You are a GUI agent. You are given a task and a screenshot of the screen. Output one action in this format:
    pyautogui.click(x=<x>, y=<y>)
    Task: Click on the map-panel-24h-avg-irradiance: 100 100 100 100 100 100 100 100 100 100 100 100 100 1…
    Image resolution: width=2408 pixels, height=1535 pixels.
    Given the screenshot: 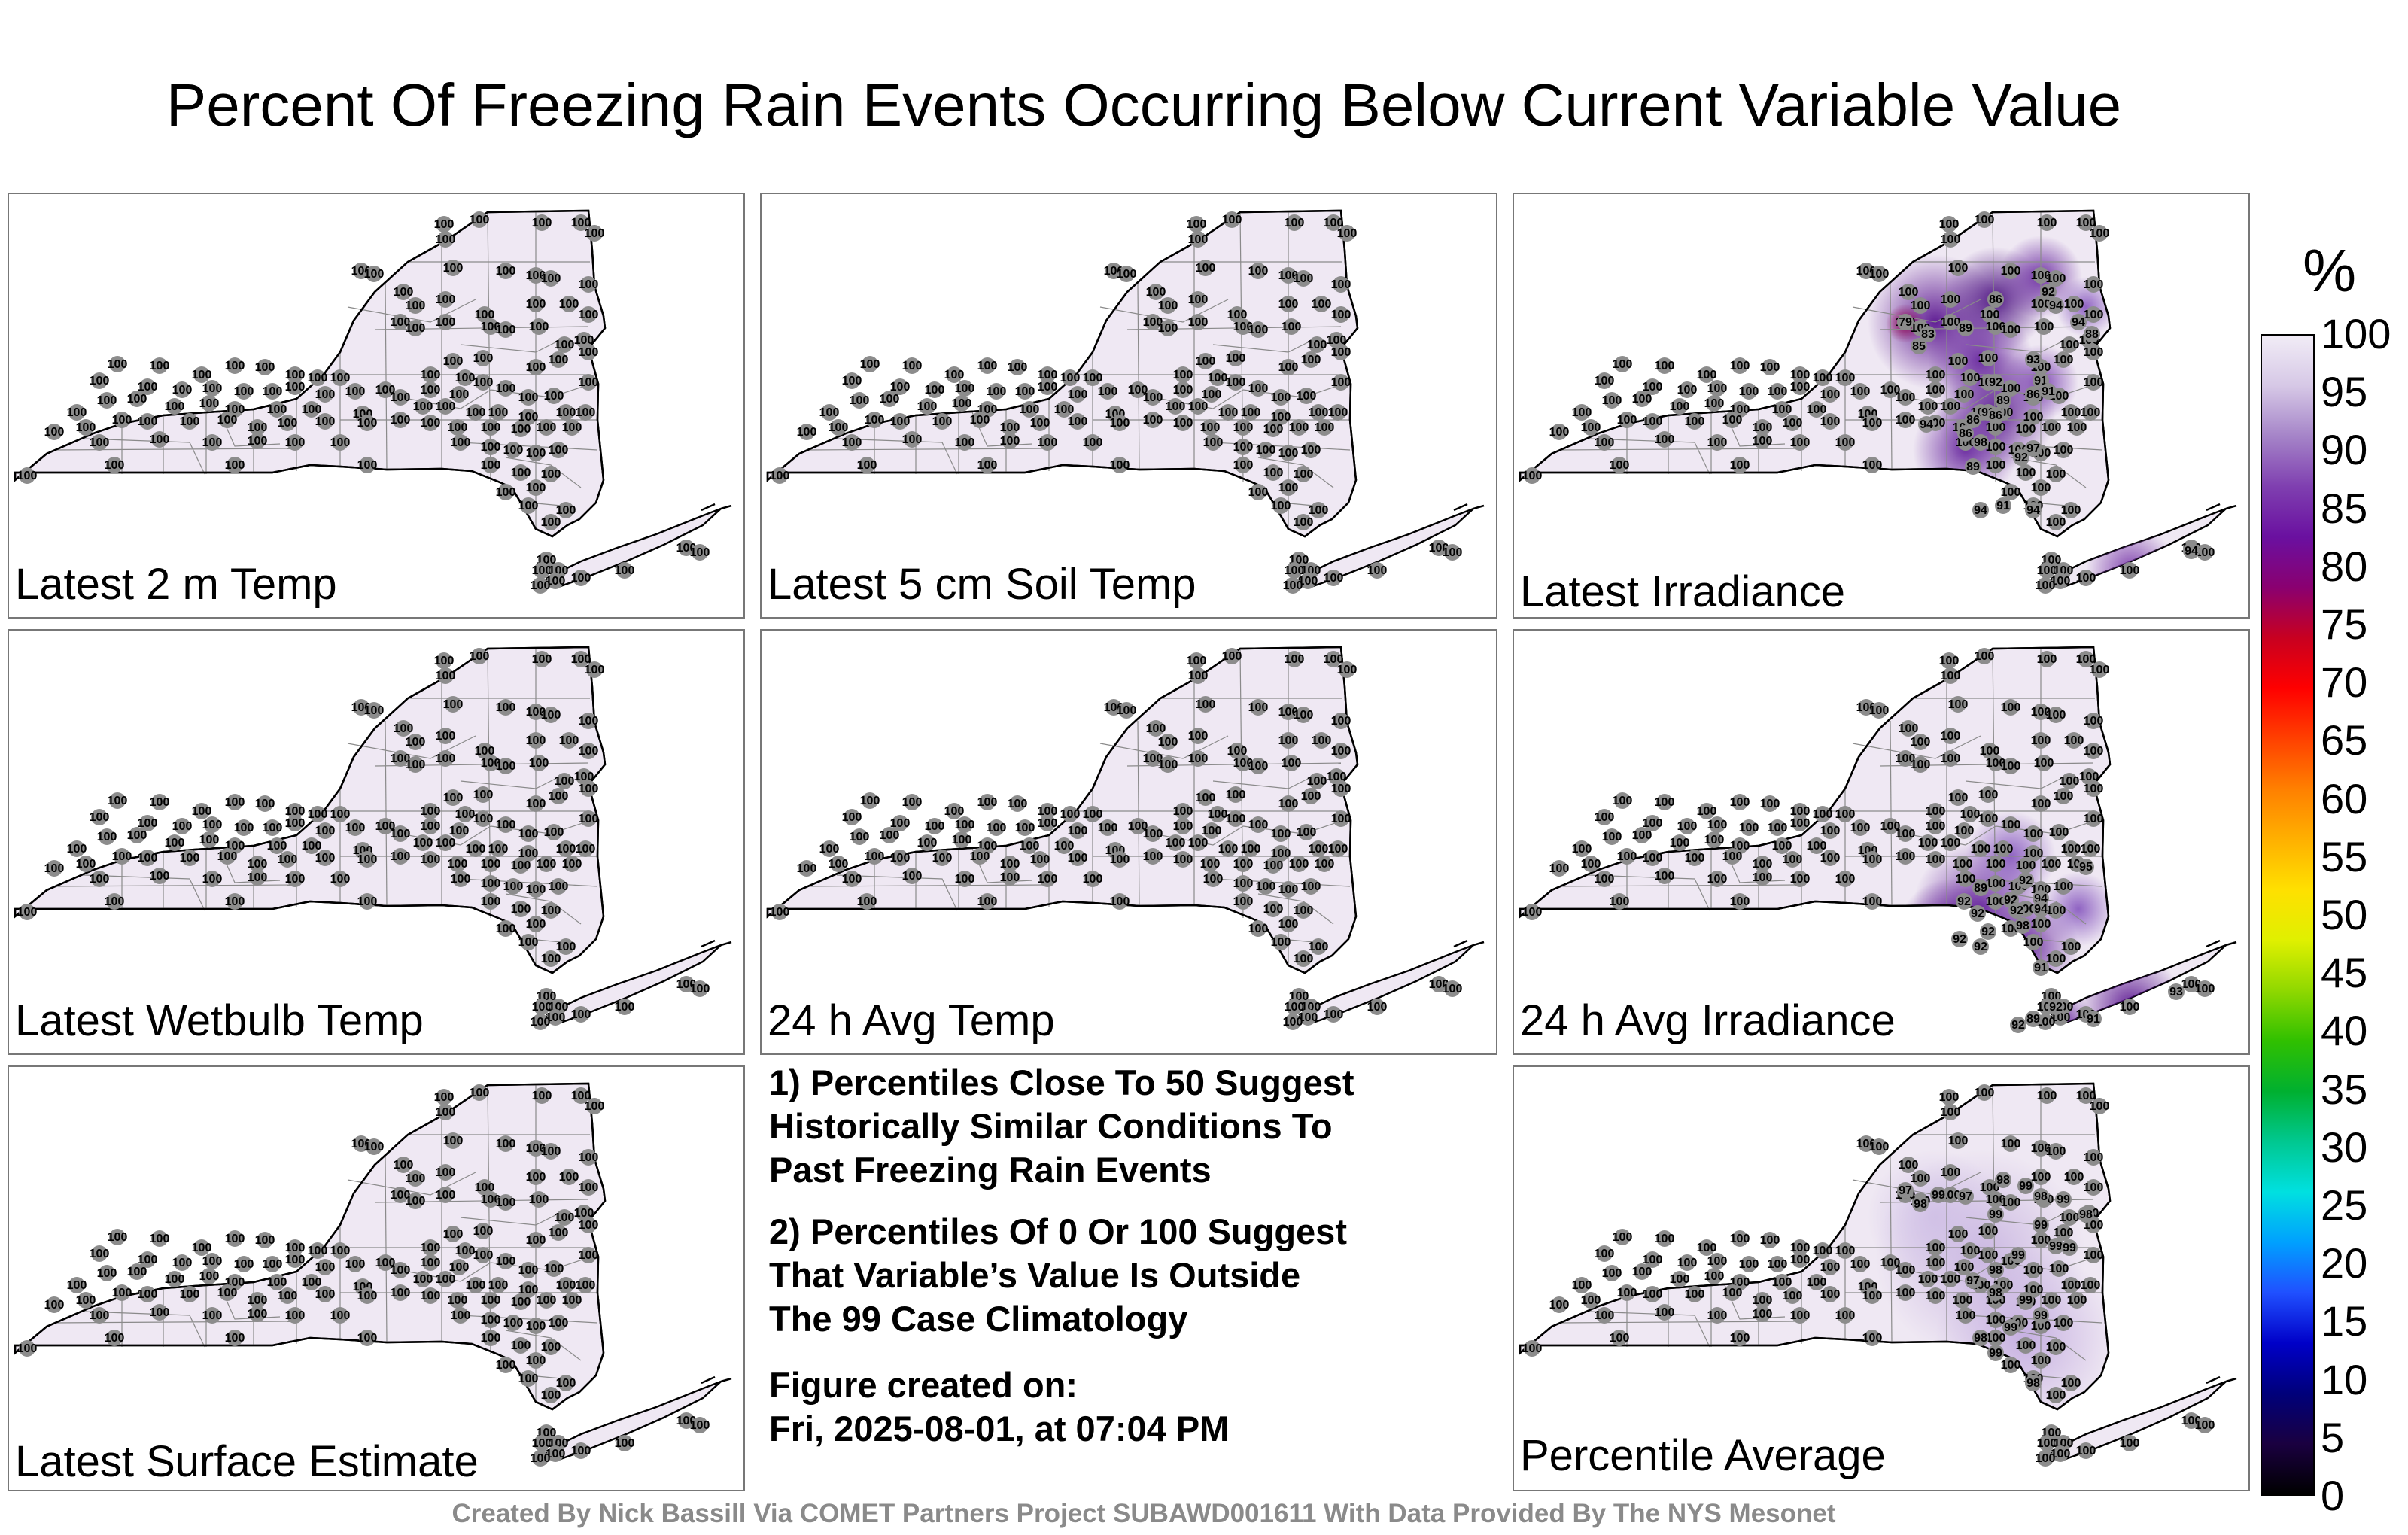 What is the action you would take?
    pyautogui.click(x=1881, y=842)
    